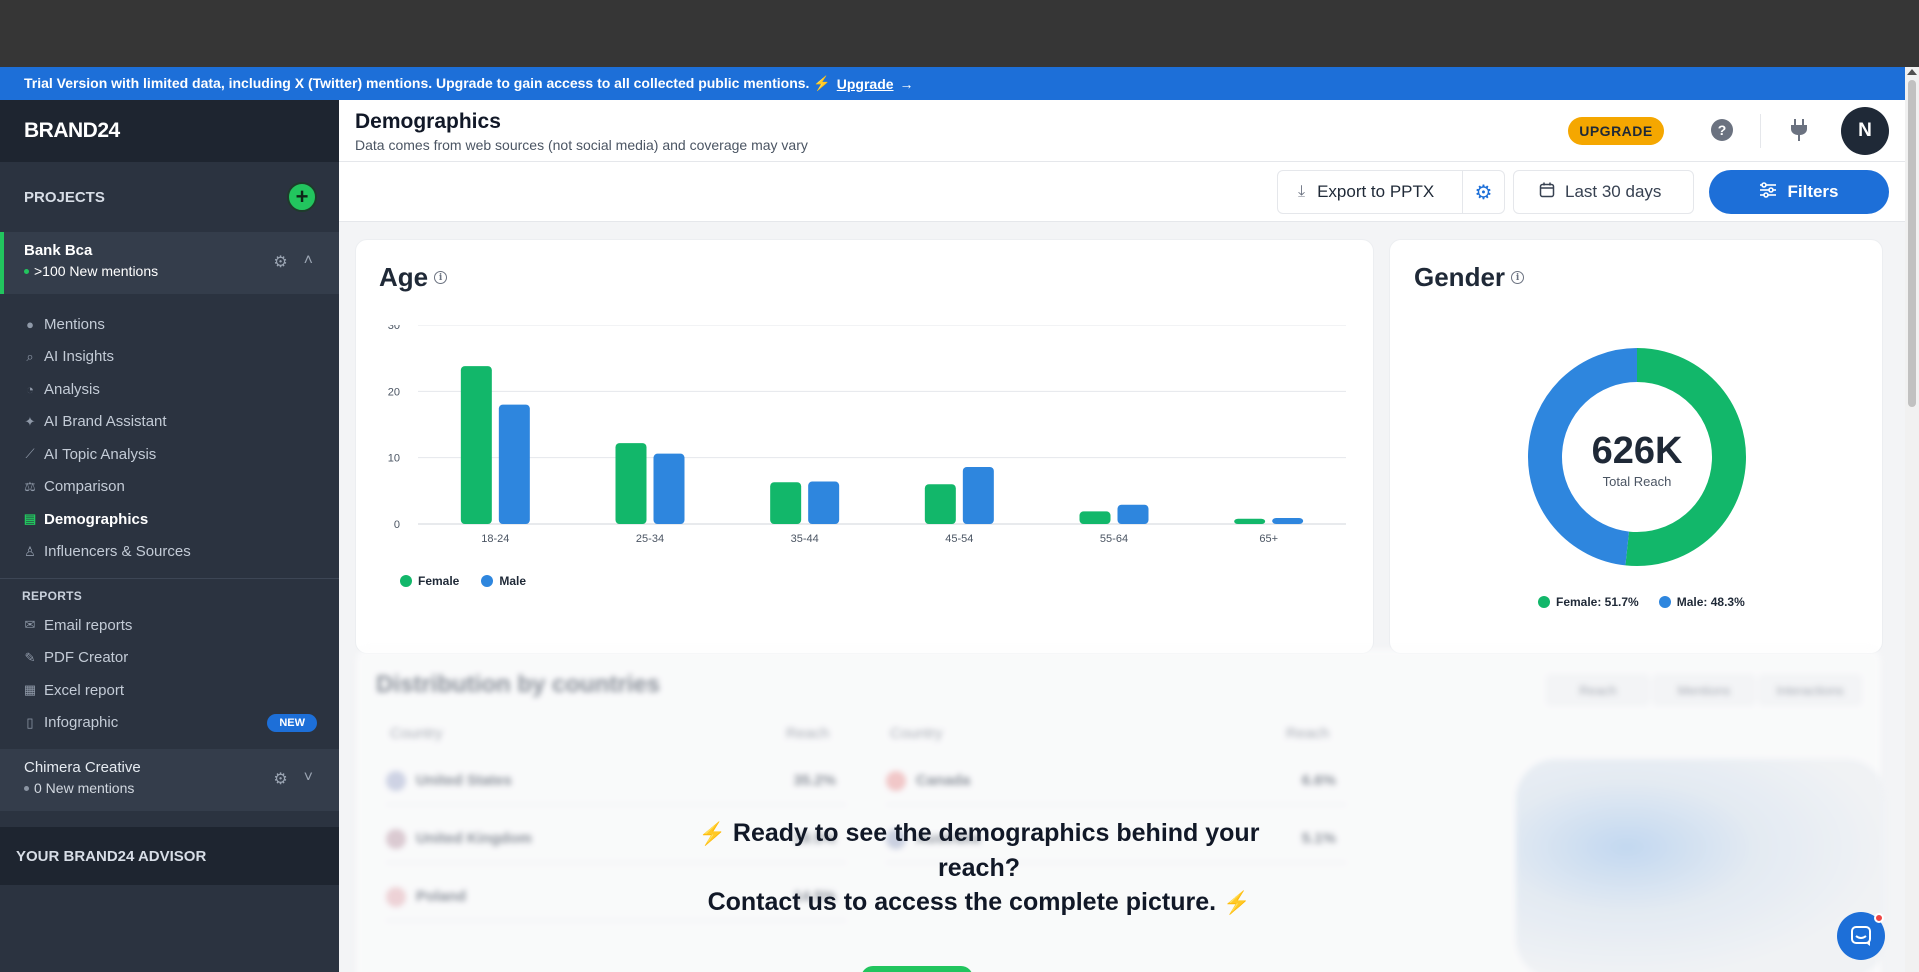 This screenshot has height=972, width=1919. Describe the element at coordinates (1865, 131) in the screenshot. I see `avatar: N` at that location.